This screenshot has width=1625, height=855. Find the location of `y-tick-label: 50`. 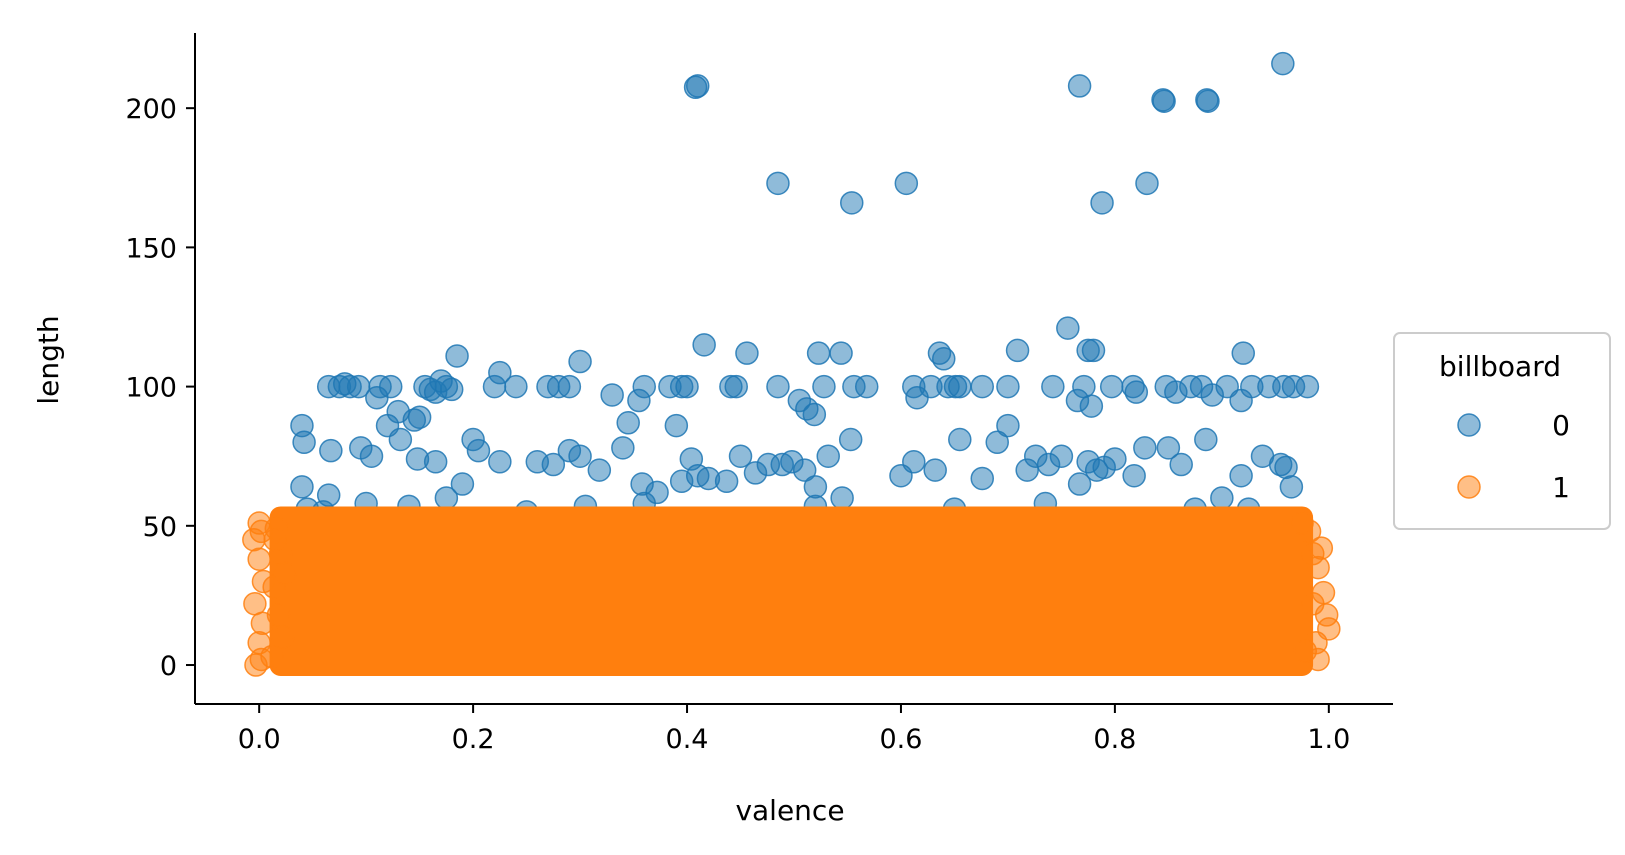

y-tick-label: 50 is located at coordinates (160, 527).